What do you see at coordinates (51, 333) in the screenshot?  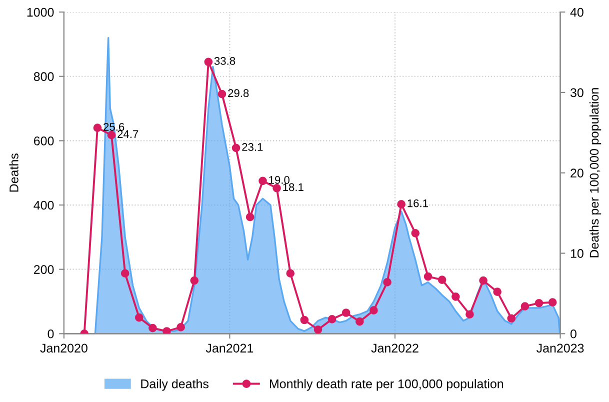 I see `y-tick-label: 0` at bounding box center [51, 333].